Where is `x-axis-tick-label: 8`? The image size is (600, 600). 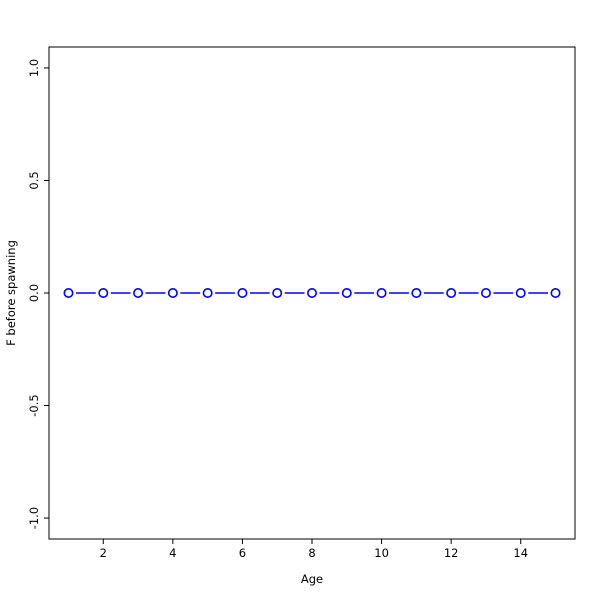 x-axis-tick-label: 8 is located at coordinates (311, 553).